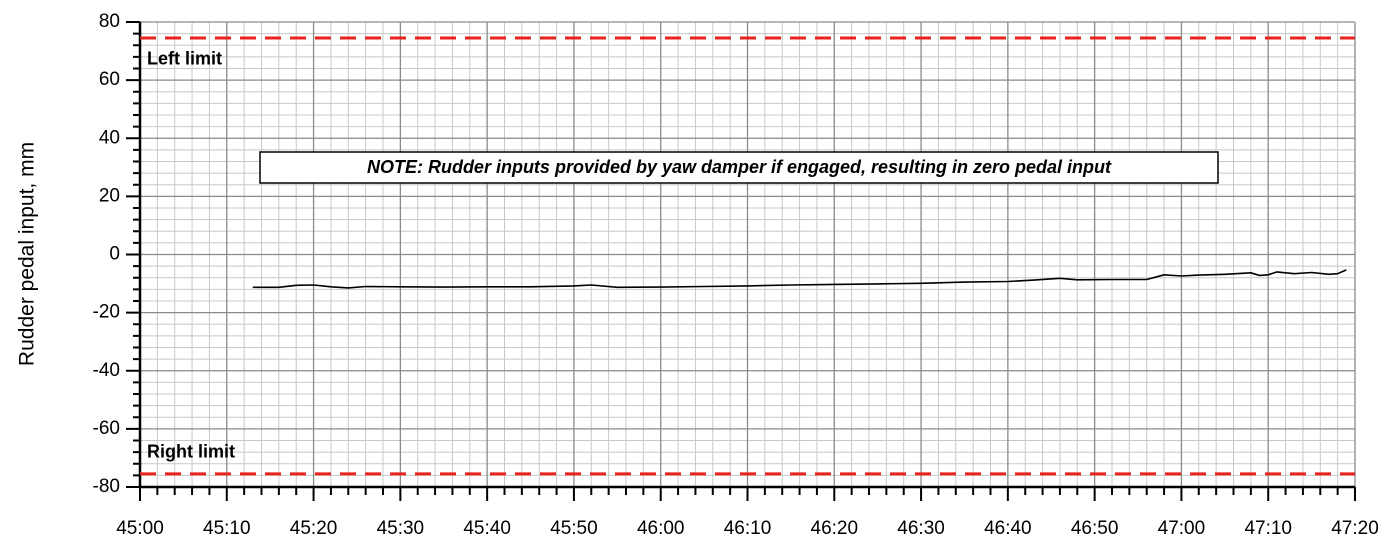 The width and height of the screenshot is (1398, 550). What do you see at coordinates (799, 279) in the screenshot?
I see `data-line` at bounding box center [799, 279].